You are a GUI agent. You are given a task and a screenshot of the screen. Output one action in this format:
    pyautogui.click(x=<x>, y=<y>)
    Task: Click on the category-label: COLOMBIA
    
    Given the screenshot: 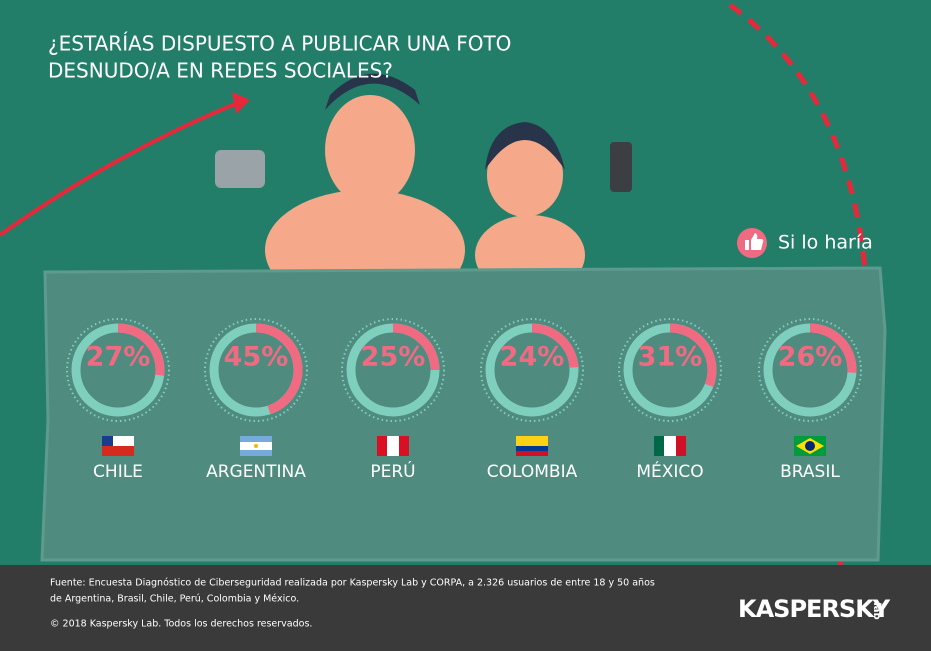 What is the action you would take?
    pyautogui.click(x=532, y=472)
    